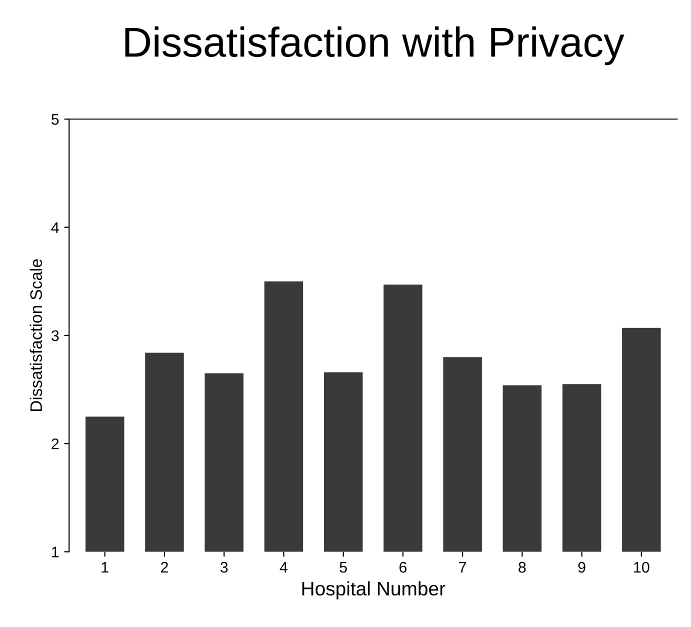  I want to click on x-tick-label: 2, so click(164, 567).